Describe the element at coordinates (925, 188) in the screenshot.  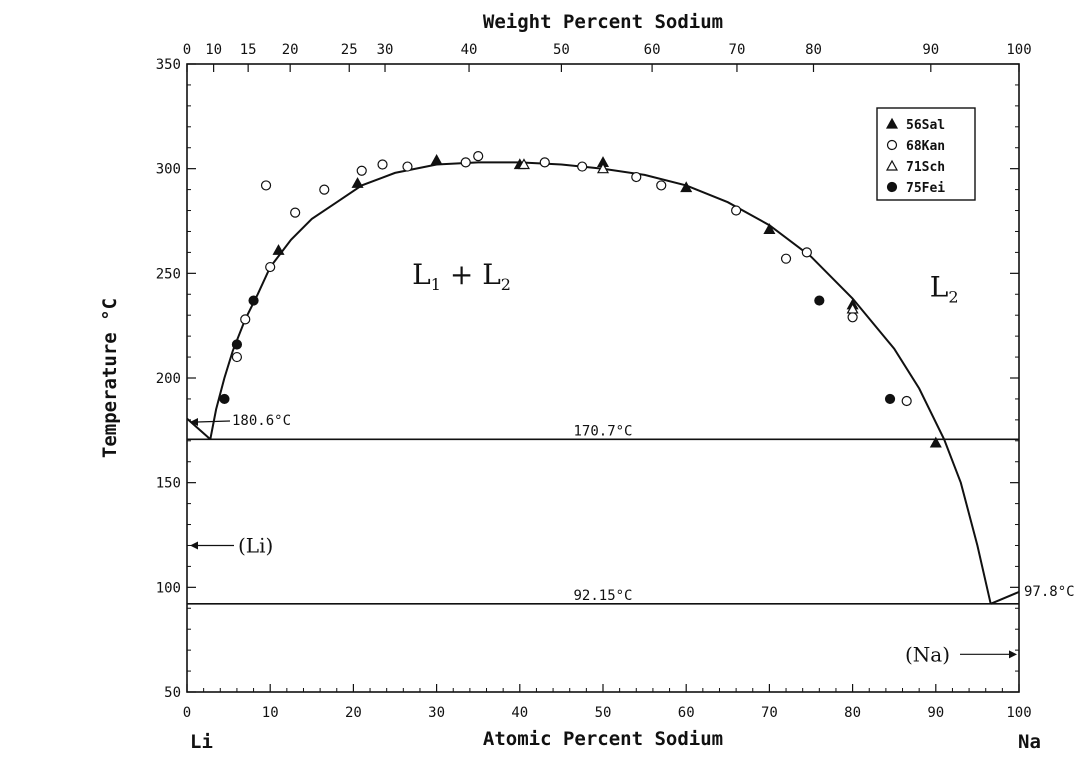
I see `legend-label-75fei: 75Fei` at that location.